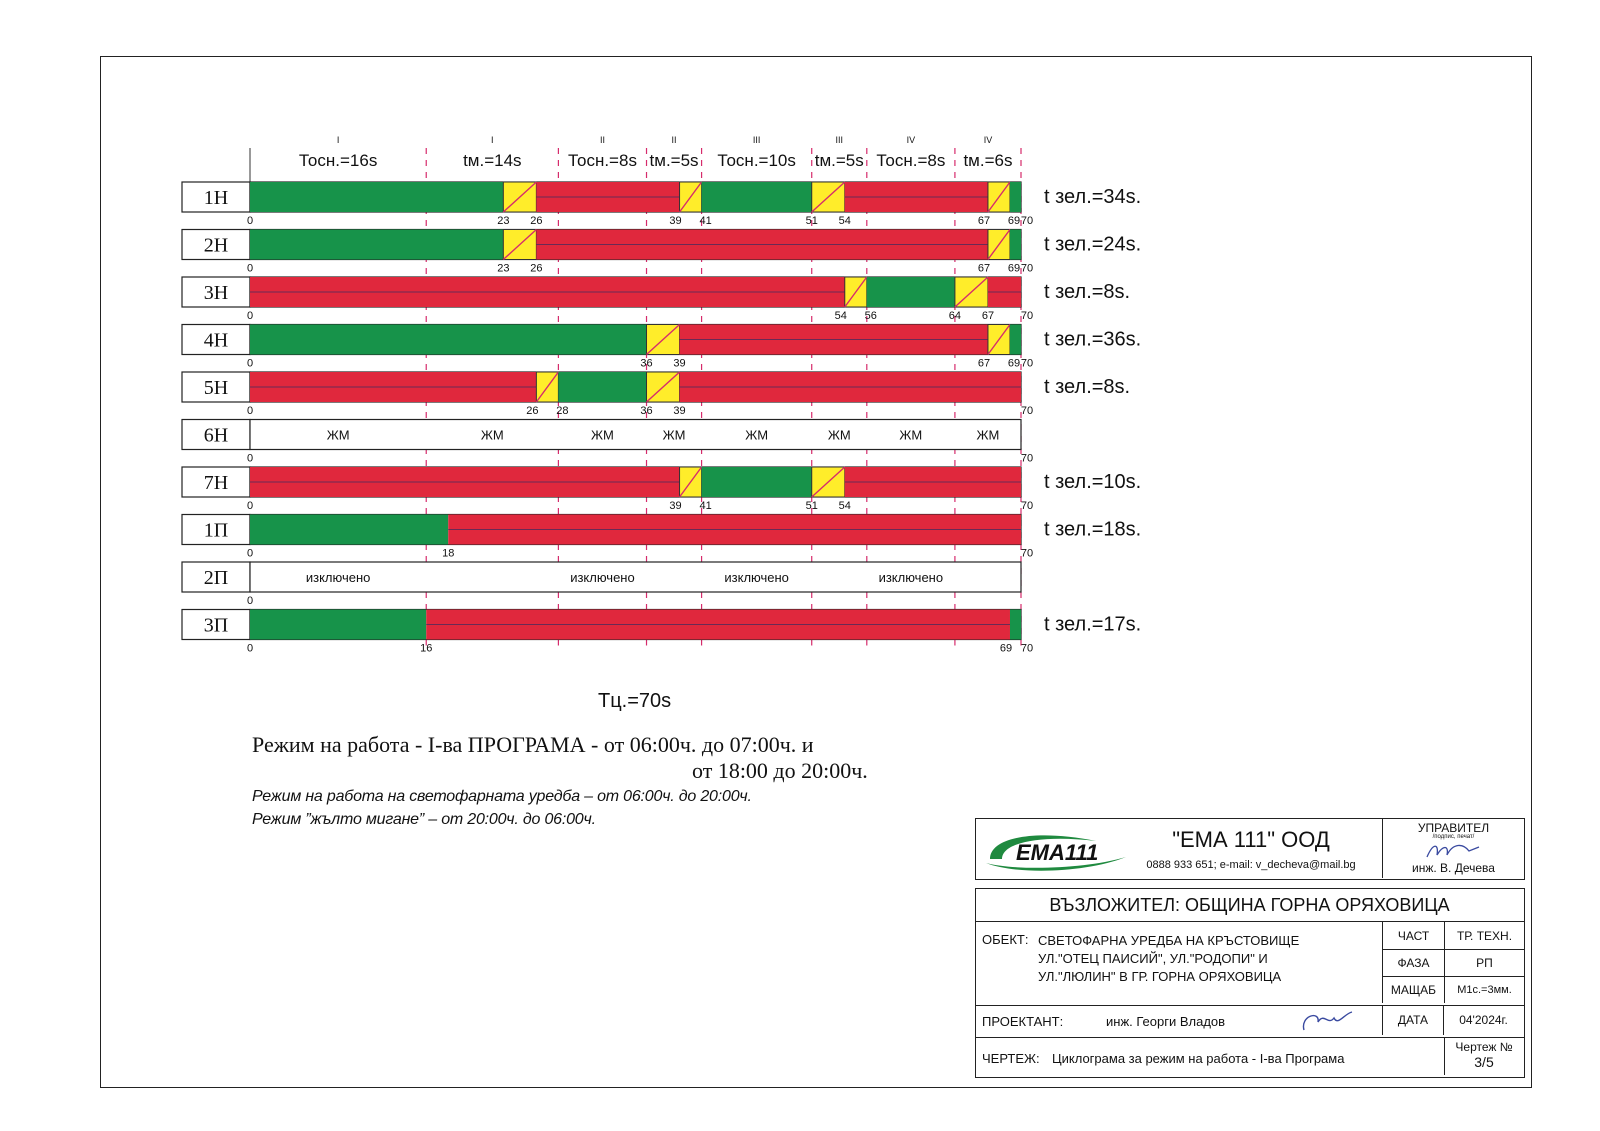  What do you see at coordinates (562, 411) in the screenshot?
I see `row-5-tick-3: 28` at bounding box center [562, 411].